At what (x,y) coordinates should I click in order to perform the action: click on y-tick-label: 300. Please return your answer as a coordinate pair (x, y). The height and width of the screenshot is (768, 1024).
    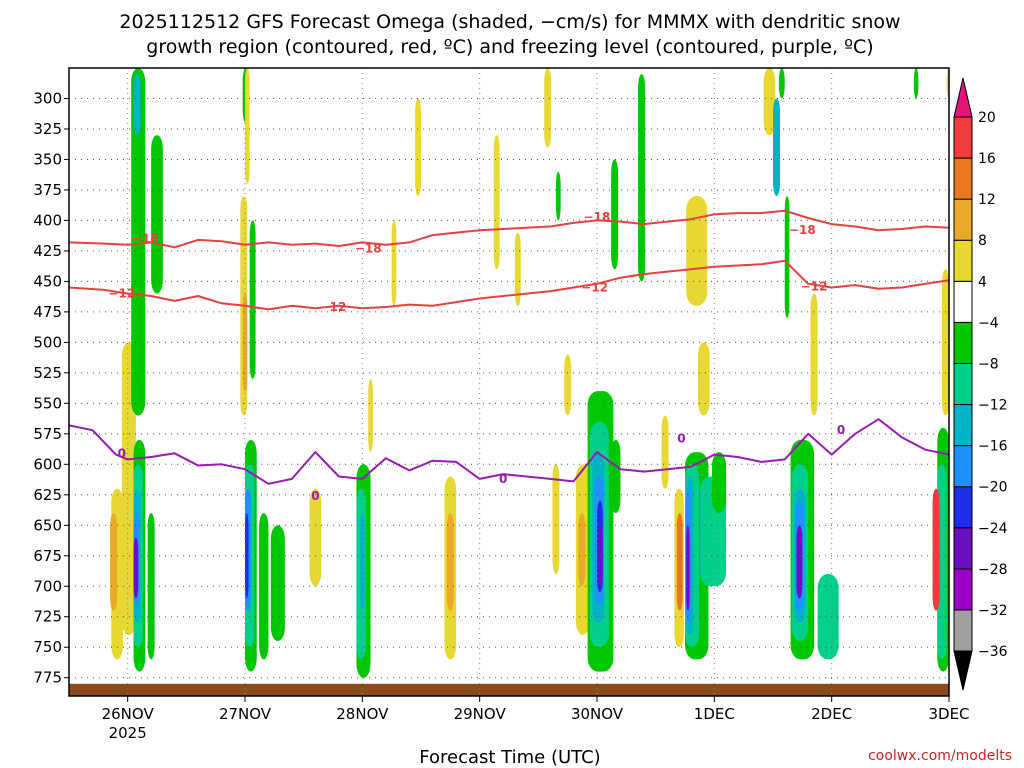
    Looking at the image, I should click on (47, 98).